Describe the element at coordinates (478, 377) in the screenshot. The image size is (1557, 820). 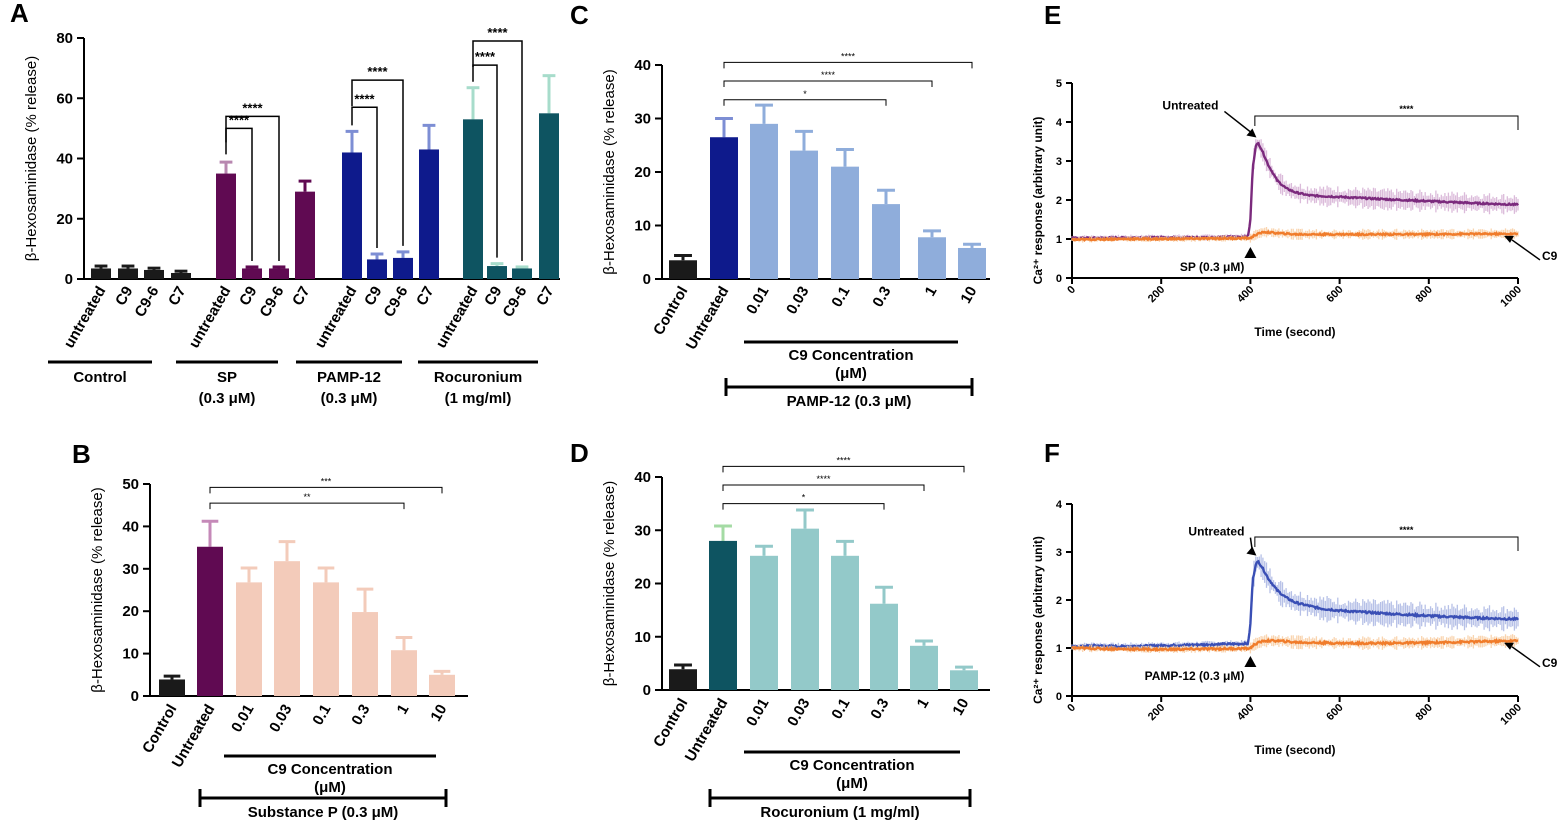
I see `group-label: Rocuronium` at that location.